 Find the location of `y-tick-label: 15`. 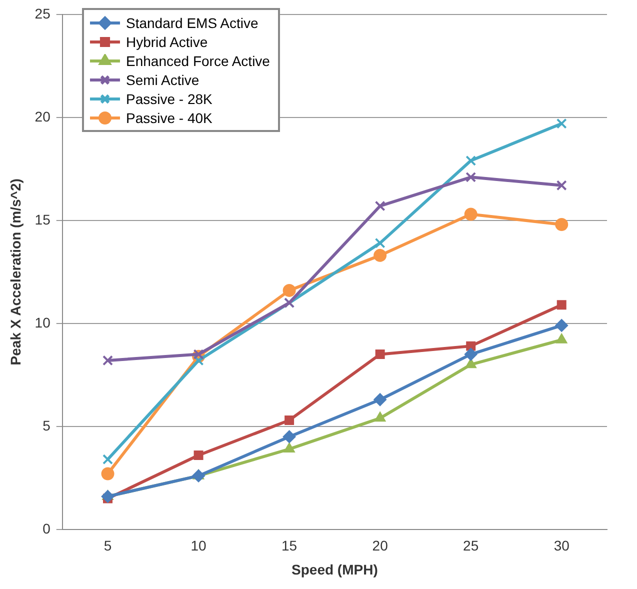

y-tick-label: 15 is located at coordinates (42, 219).